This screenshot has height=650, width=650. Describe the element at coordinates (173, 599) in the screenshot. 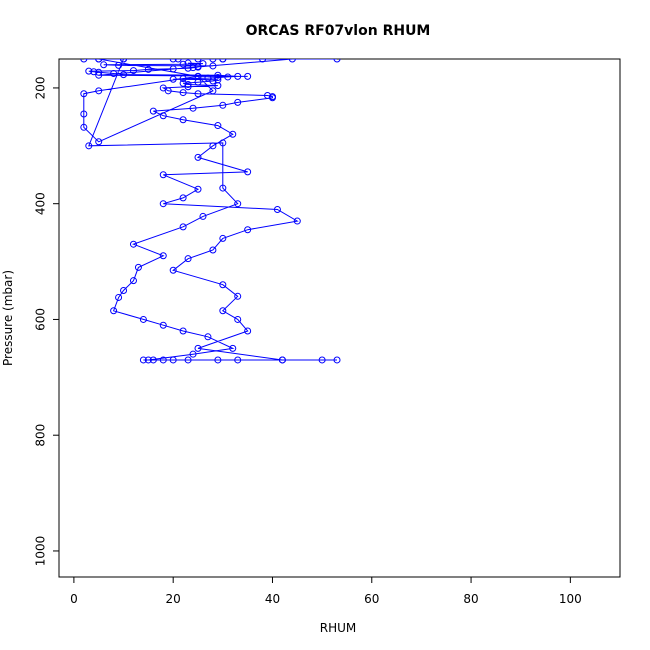

I see `x-tick-label: 20` at that location.